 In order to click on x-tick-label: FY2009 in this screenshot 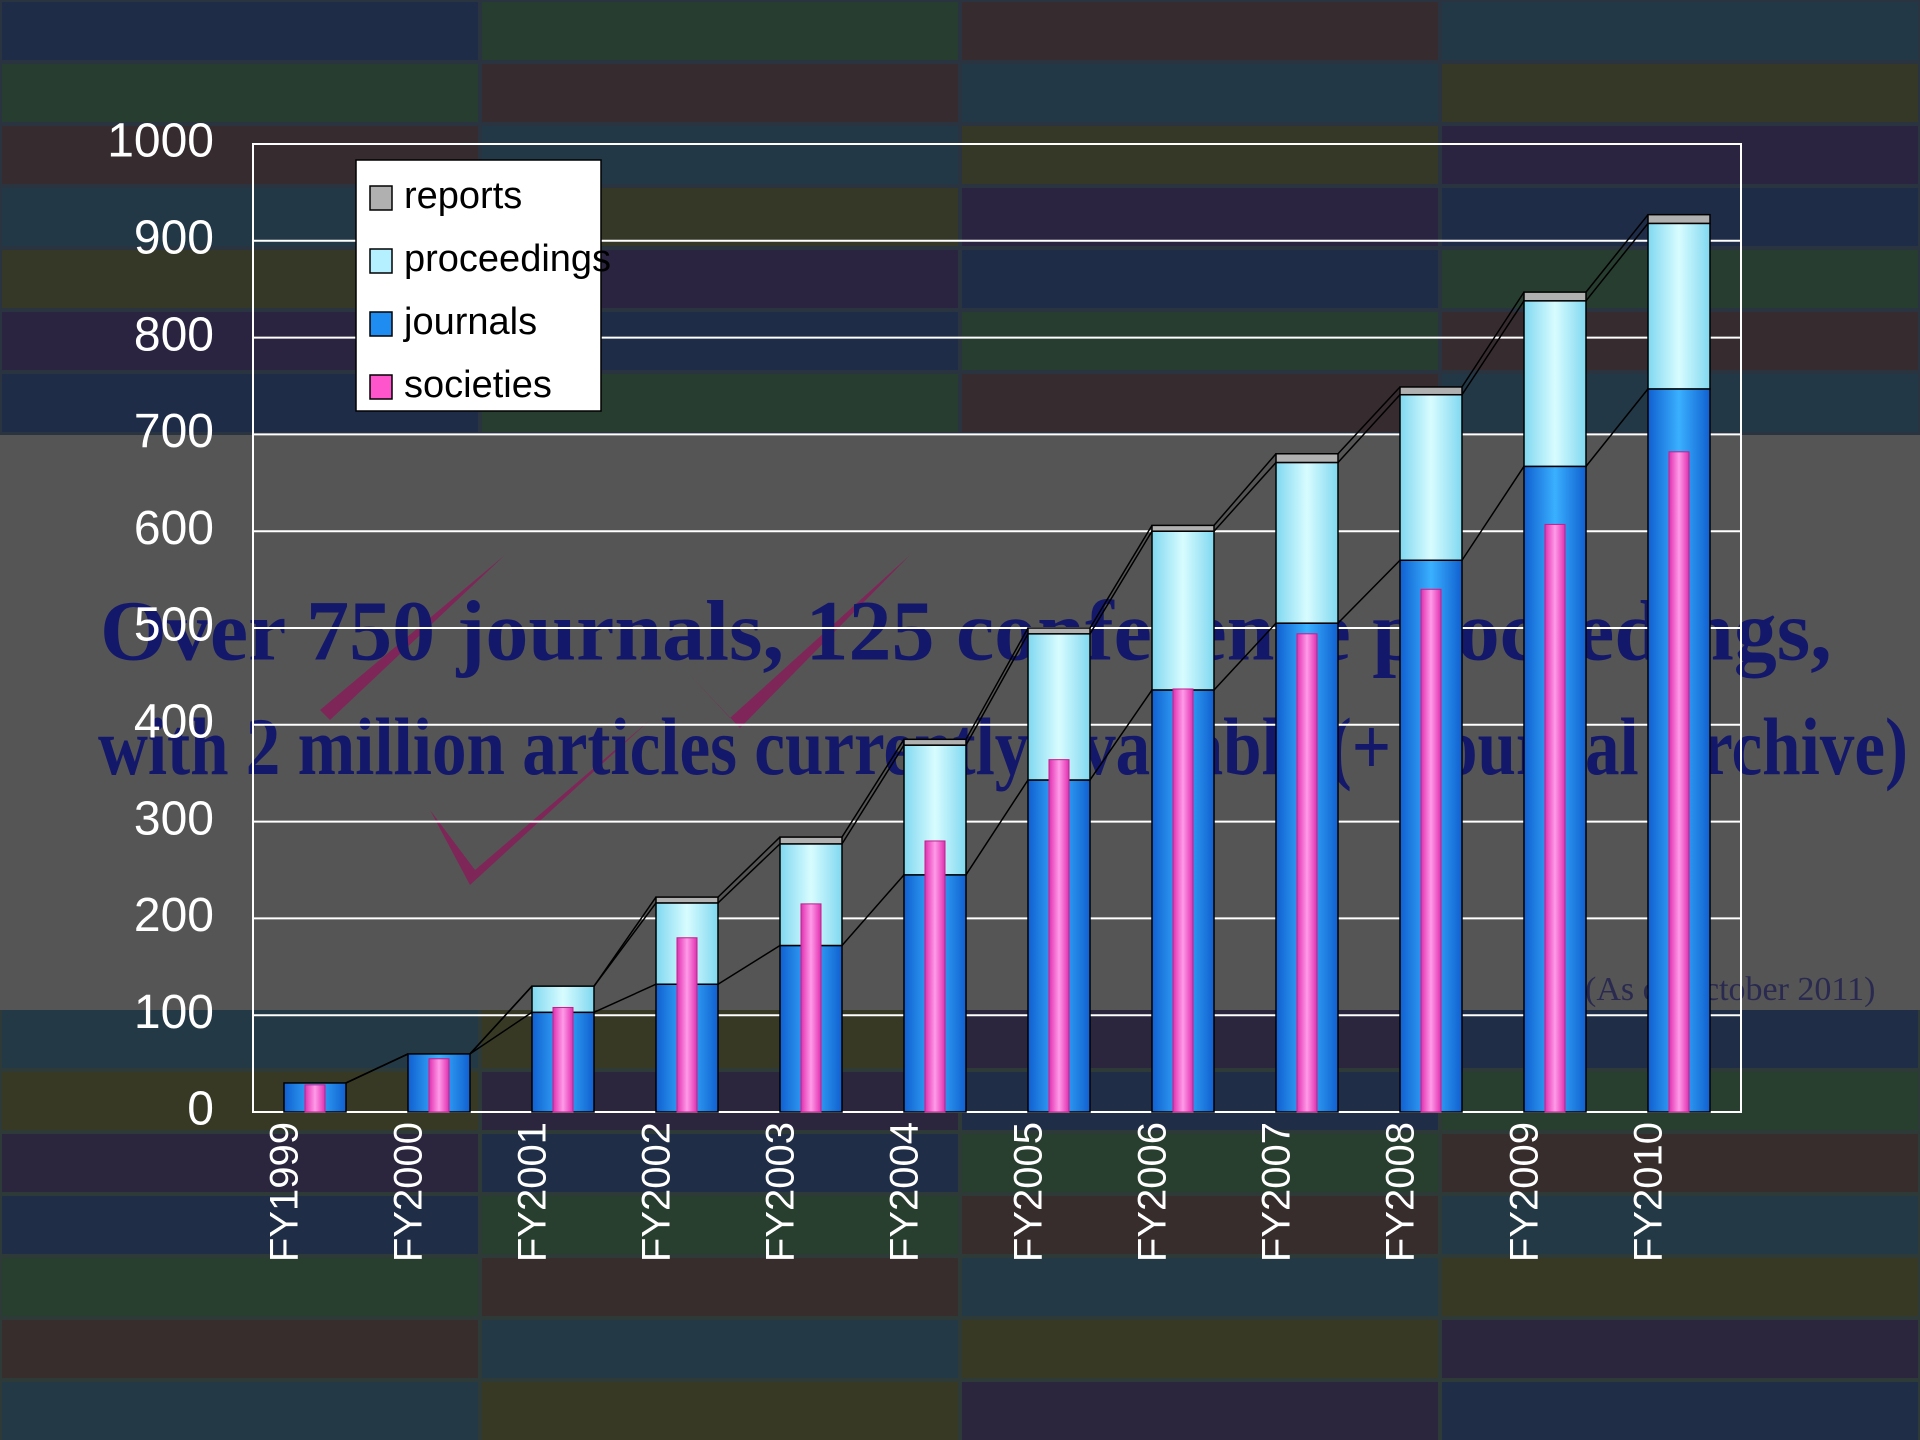, I will do `click(1525, 1192)`.